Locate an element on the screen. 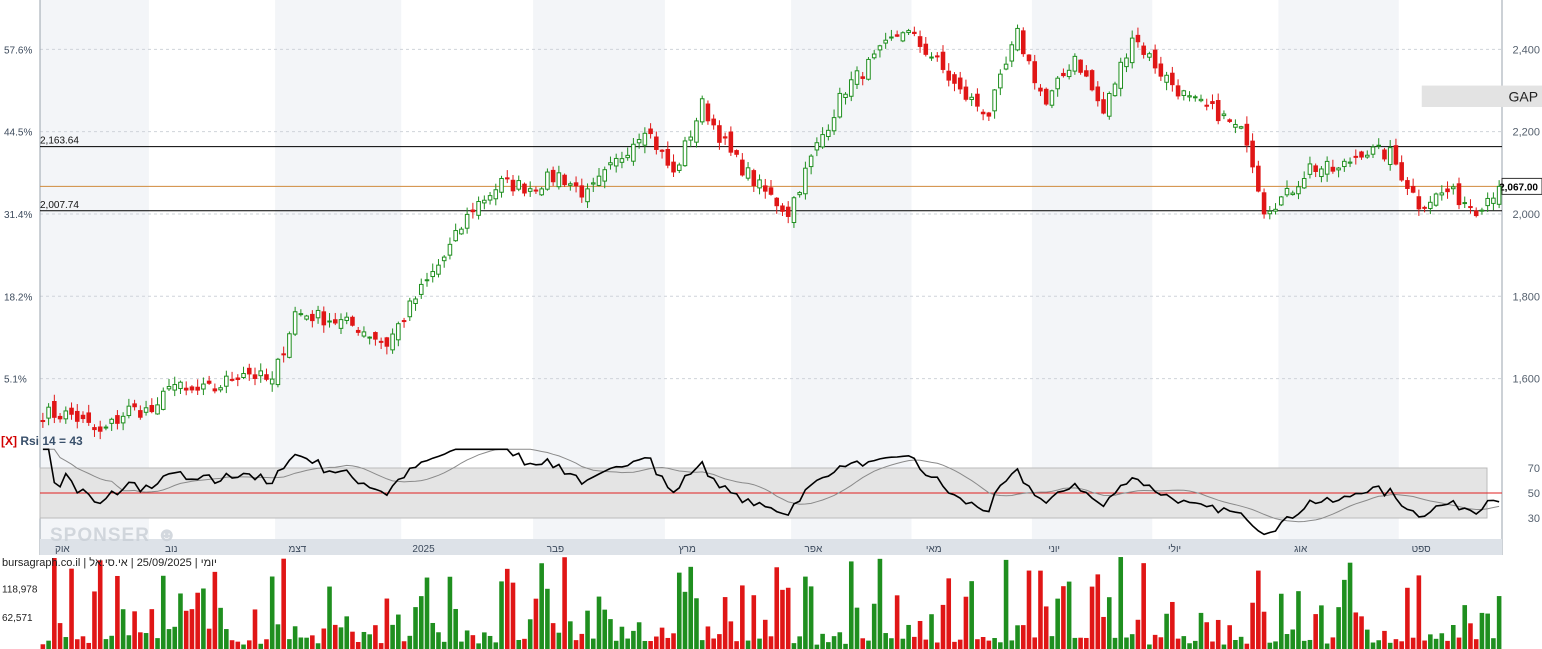 This screenshot has width=1542, height=649. date-axis: אוק נוב דצמ 2025 פבר מרץ אפר מאי יוני יולי אוג ספט is located at coordinates (771, 547).